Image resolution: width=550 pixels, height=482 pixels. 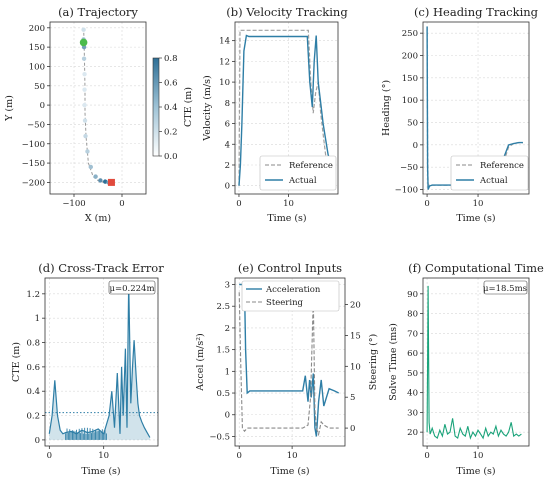 I want to click on ytick-label: 70, so click(x=412, y=334).